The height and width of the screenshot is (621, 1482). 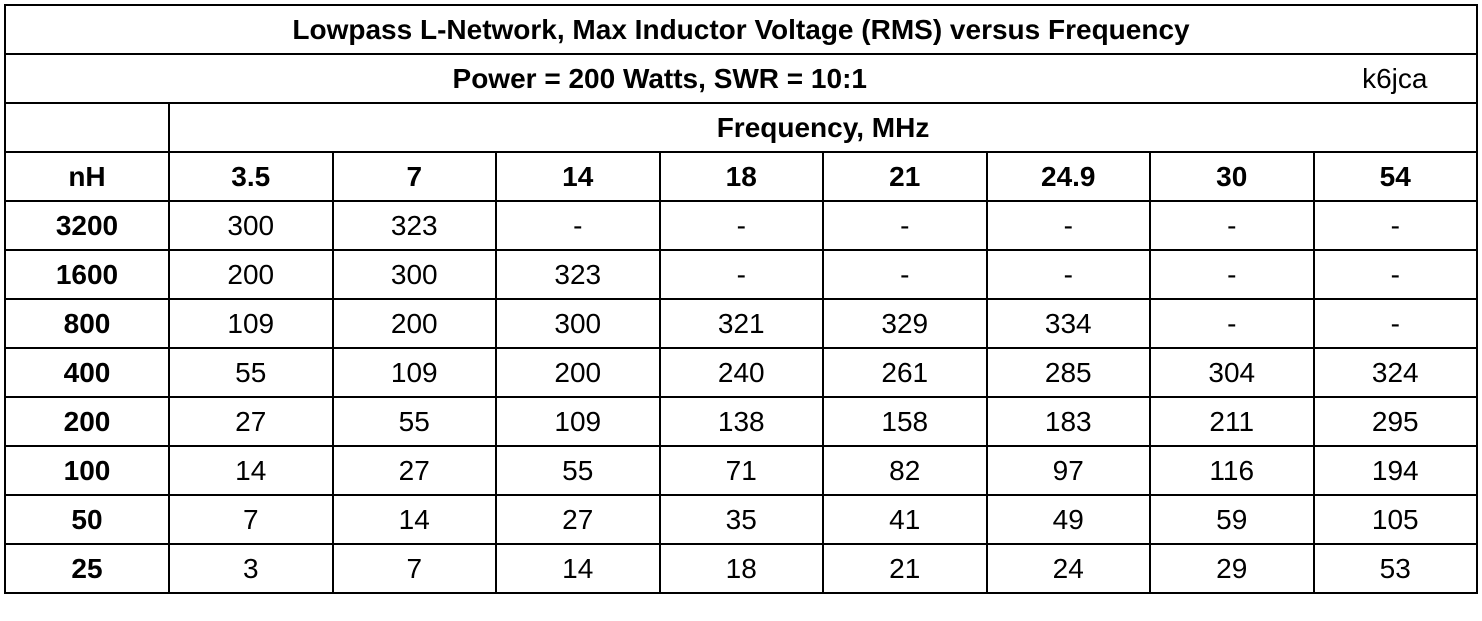 I want to click on header-row: nH 3.5 7 14 18 21 24.9 30 54, so click(x=741, y=176).